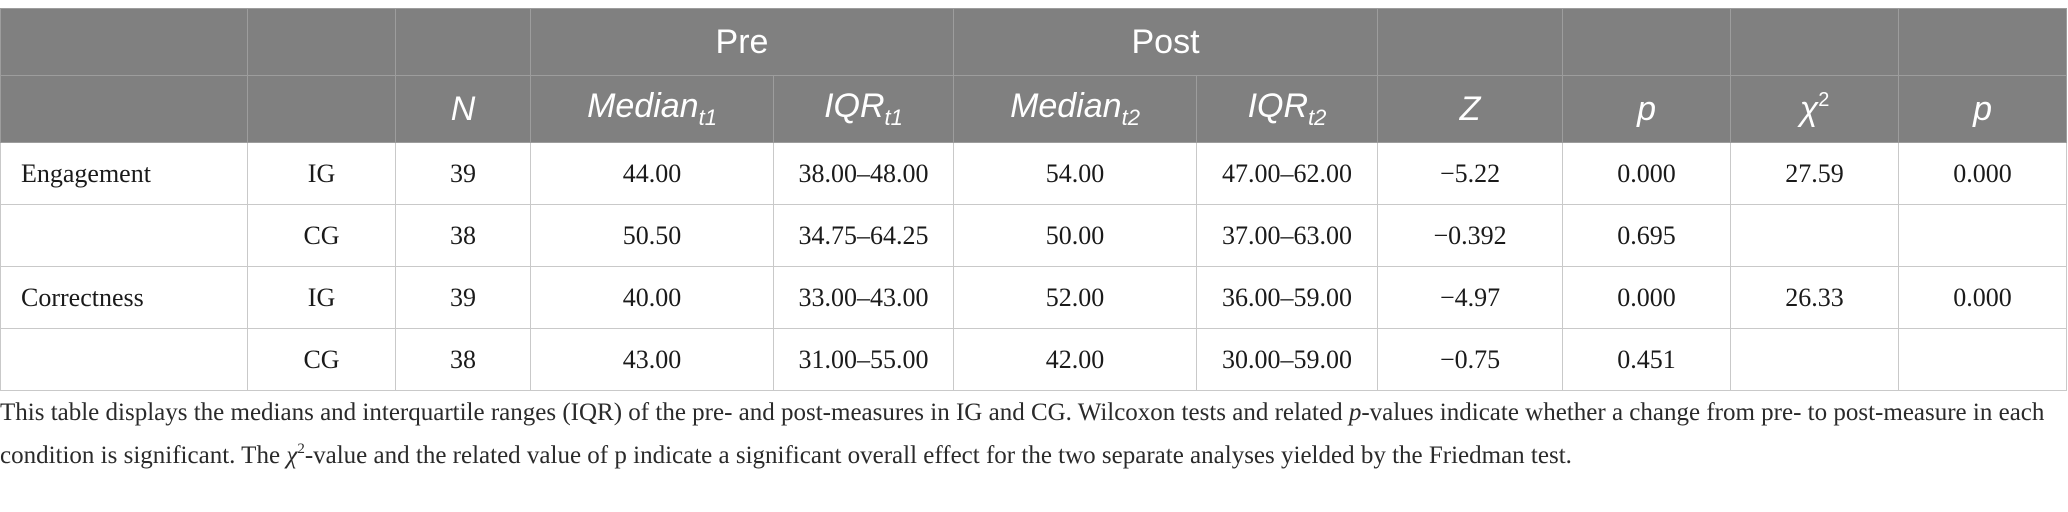 Image resolution: width=2068 pixels, height=512 pixels. Describe the element at coordinates (463, 109) in the screenshot. I see `n-header: N` at that location.